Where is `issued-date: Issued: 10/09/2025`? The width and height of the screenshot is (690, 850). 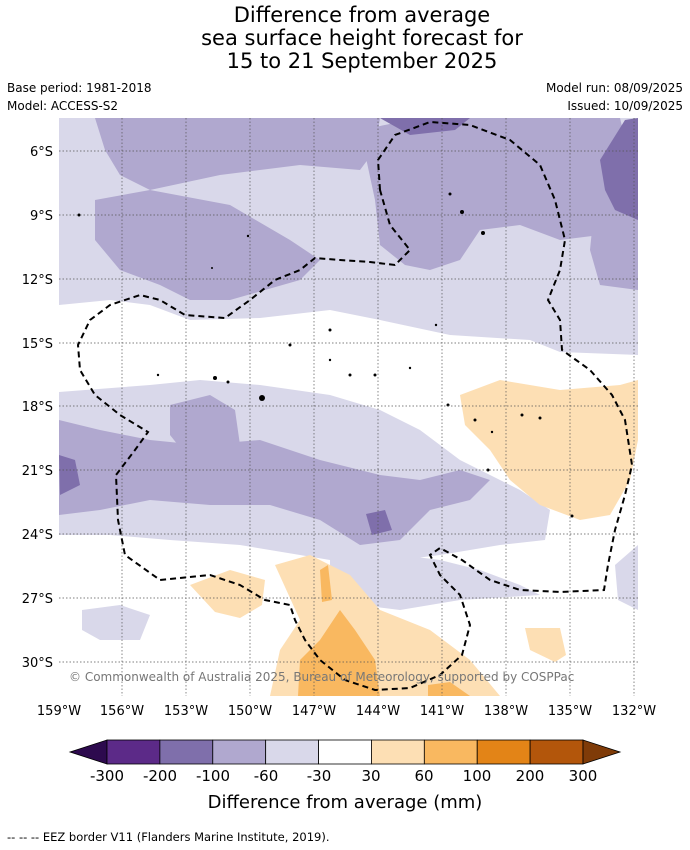
issued-date: Issued: 10/09/2025 is located at coordinates (625, 106).